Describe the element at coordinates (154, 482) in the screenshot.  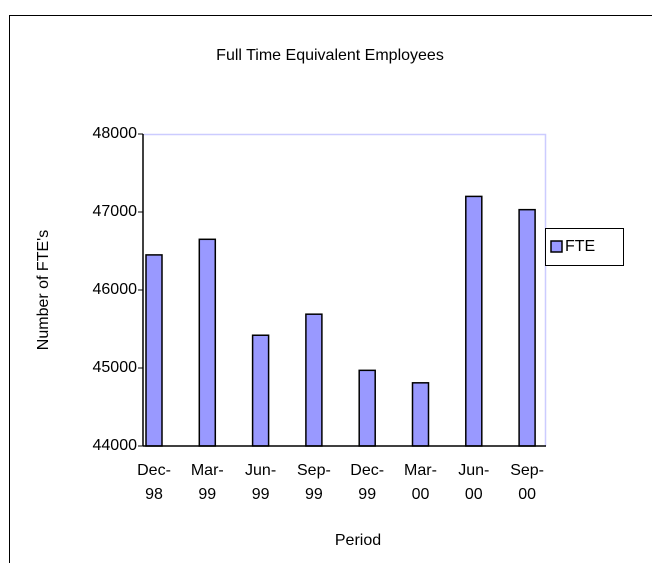
I see `x-tick-label: Dec-98` at that location.